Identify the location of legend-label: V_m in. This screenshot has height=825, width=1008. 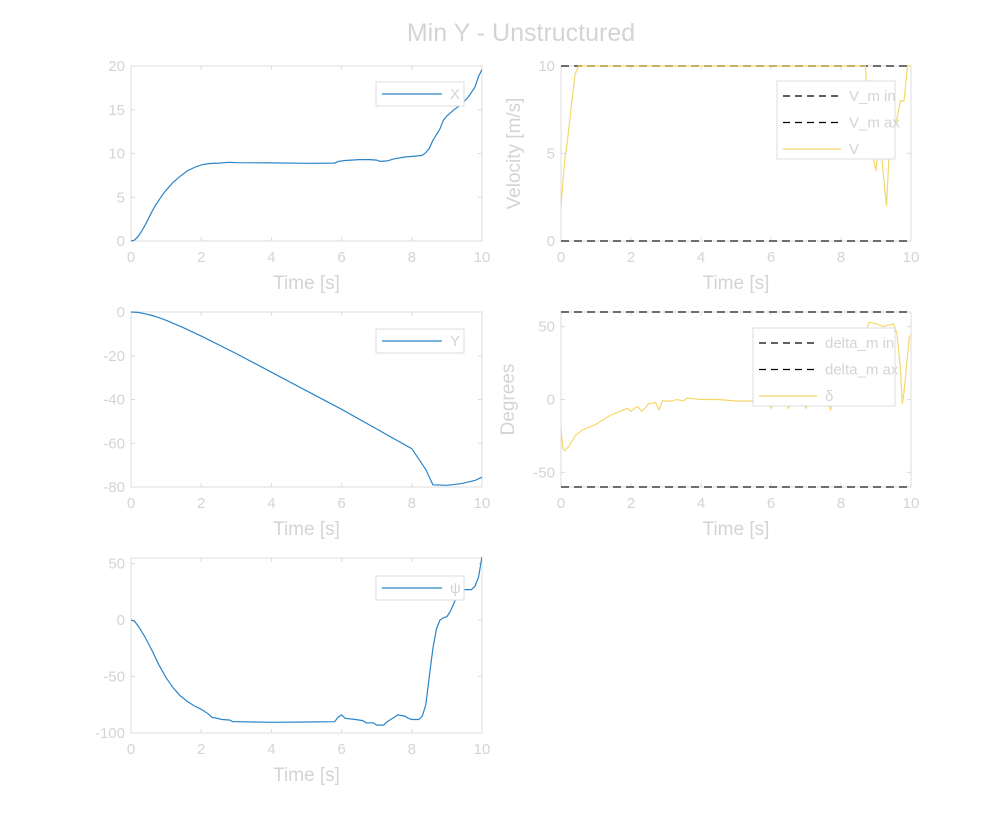
(872, 96).